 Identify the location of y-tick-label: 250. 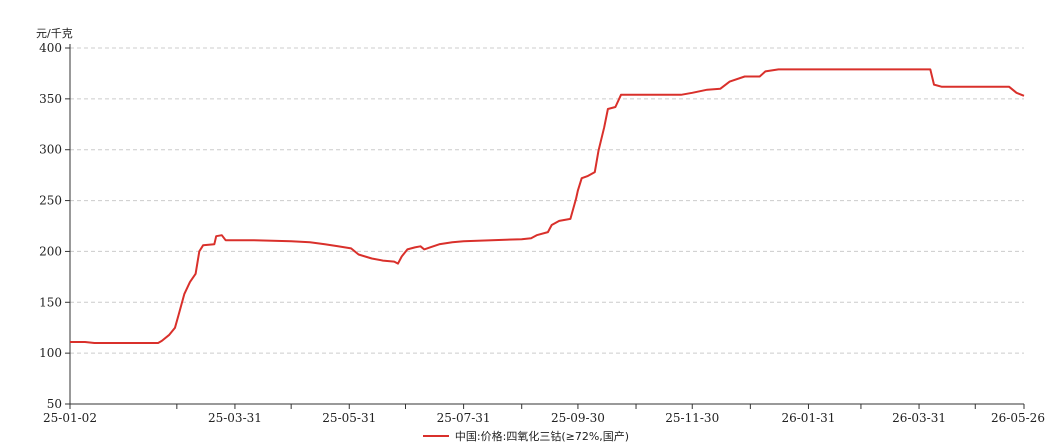
(50, 201).